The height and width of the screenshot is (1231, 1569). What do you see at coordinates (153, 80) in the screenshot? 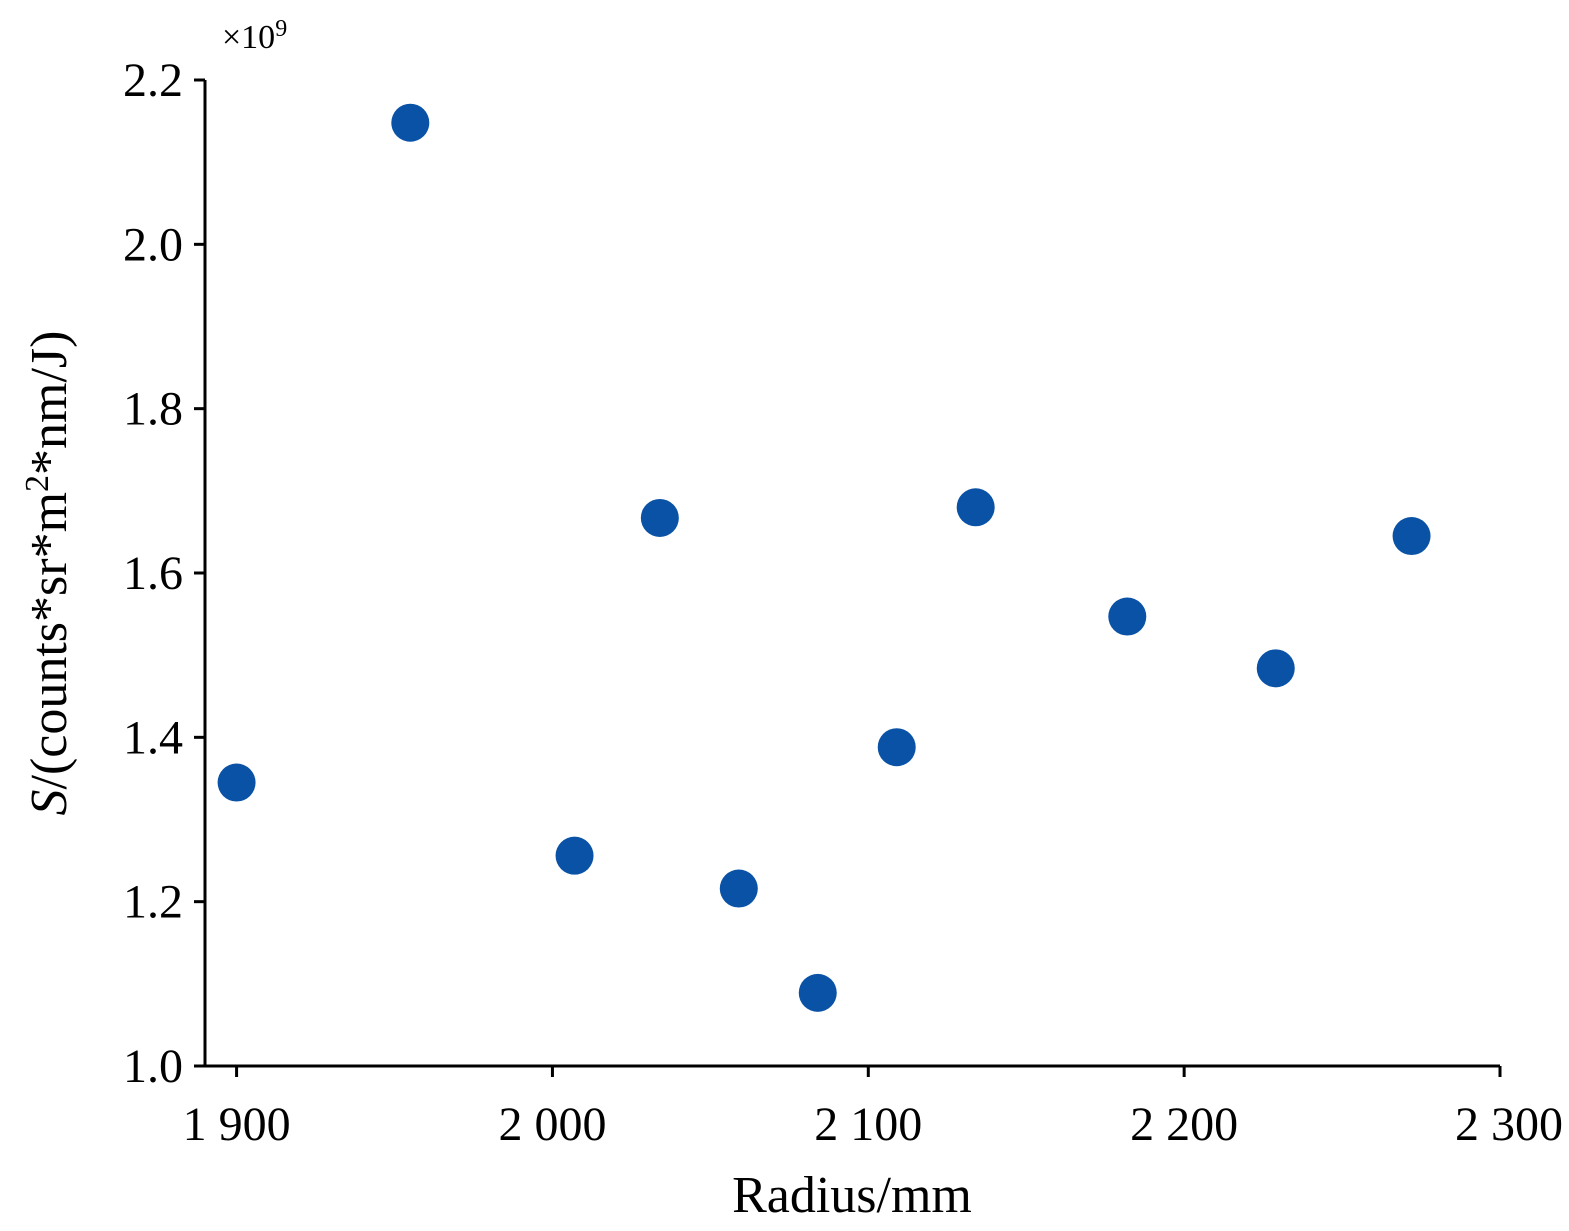
I see `y-tick-label: 2.2` at bounding box center [153, 80].